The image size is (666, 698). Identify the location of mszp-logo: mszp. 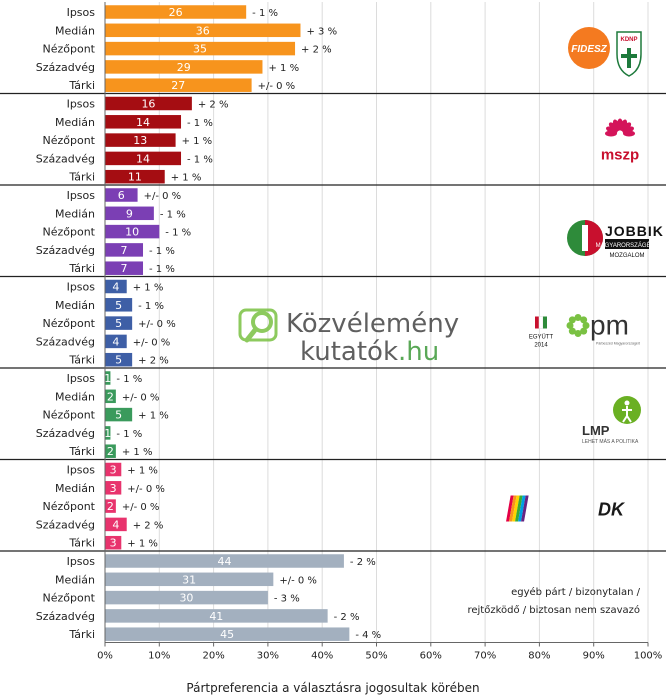
(620, 141).